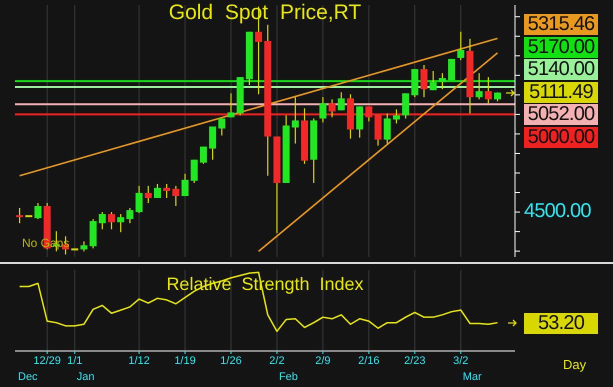 The width and height of the screenshot is (613, 387). I want to click on ref-line-label: 5170.00, so click(561, 47).